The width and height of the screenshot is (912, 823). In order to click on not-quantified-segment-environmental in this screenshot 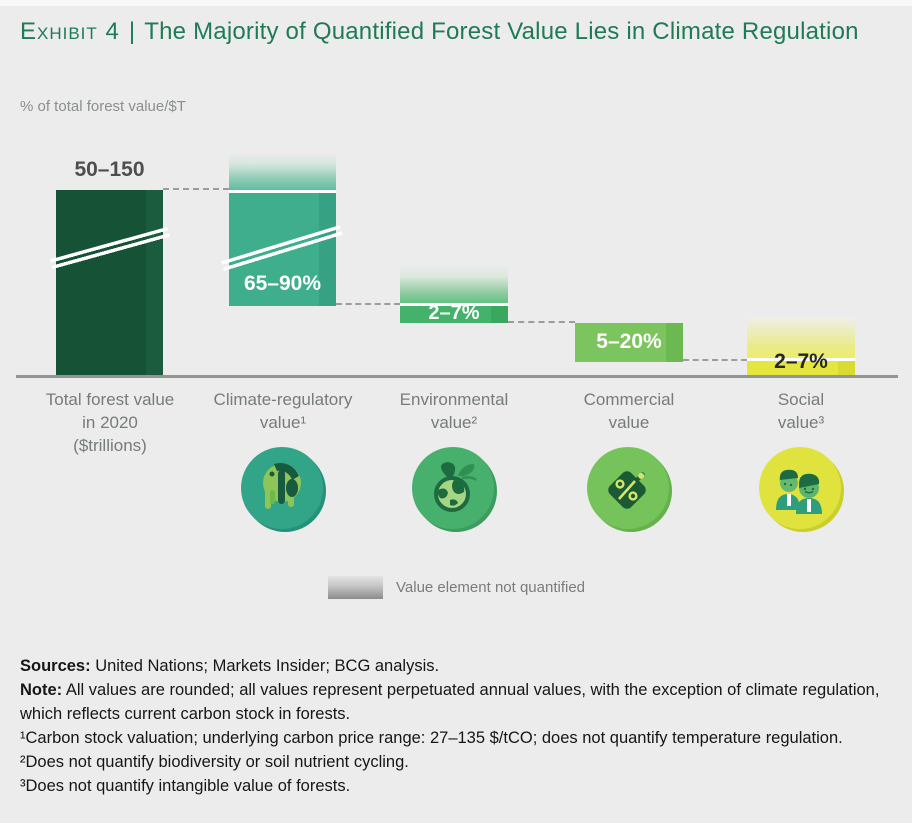, I will do `click(454, 284)`.